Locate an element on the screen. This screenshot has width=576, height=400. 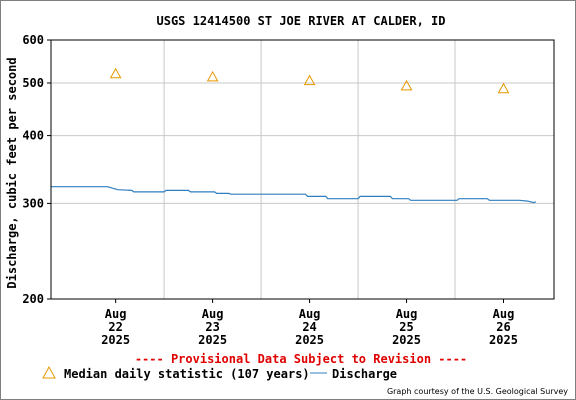
discharge-series-line is located at coordinates (294, 195).